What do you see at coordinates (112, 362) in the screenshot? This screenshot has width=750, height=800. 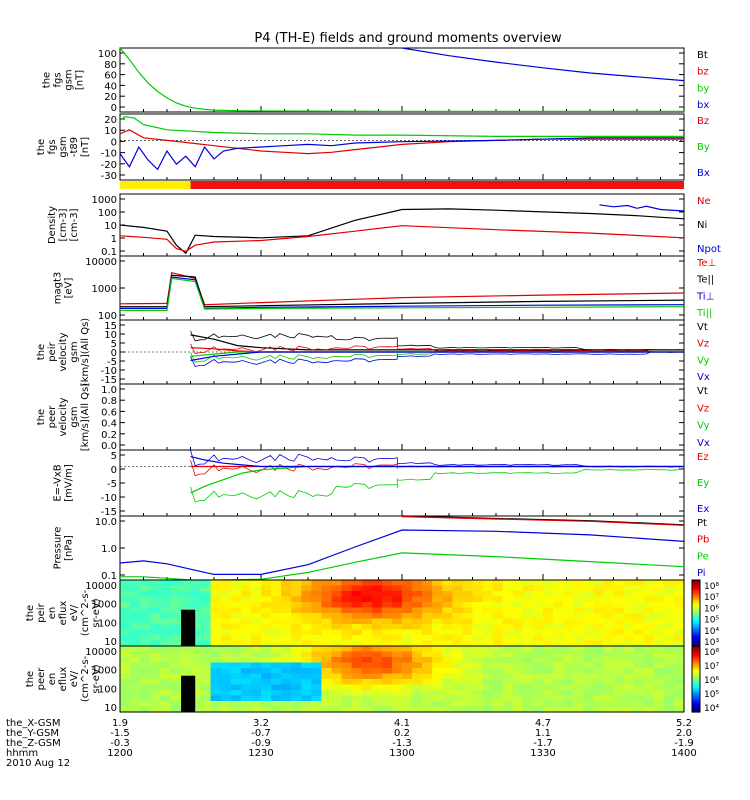 I see `peir-velocity-ytick-label: -5` at bounding box center [112, 362].